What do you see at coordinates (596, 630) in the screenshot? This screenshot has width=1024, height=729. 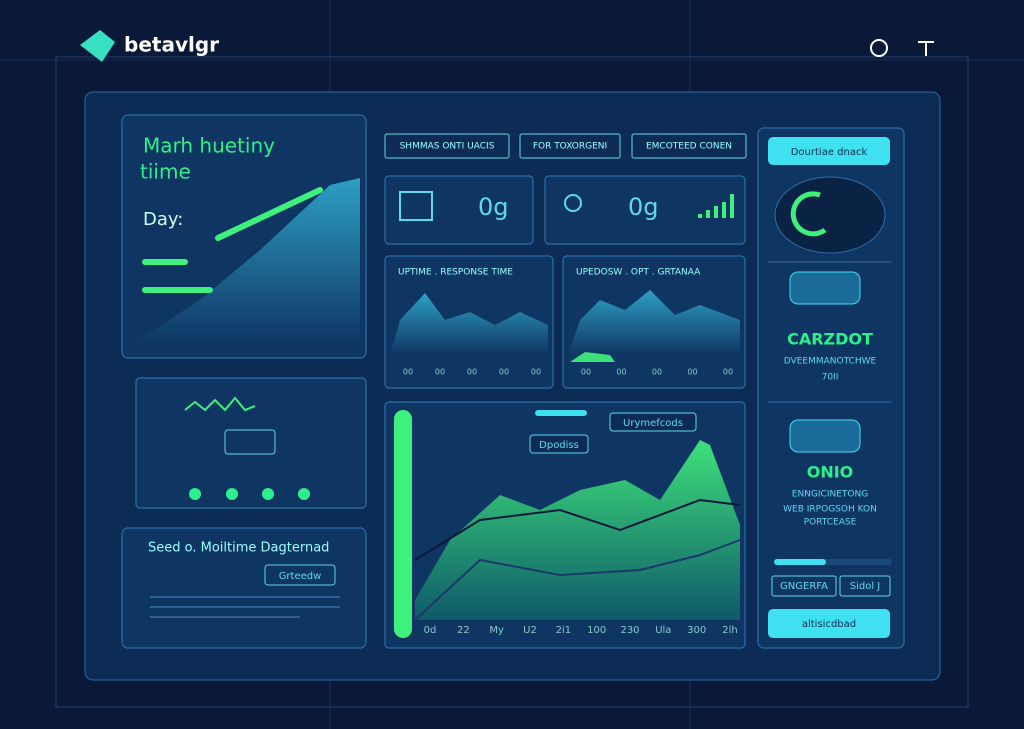 I see `x-tick-label: 100` at bounding box center [596, 630].